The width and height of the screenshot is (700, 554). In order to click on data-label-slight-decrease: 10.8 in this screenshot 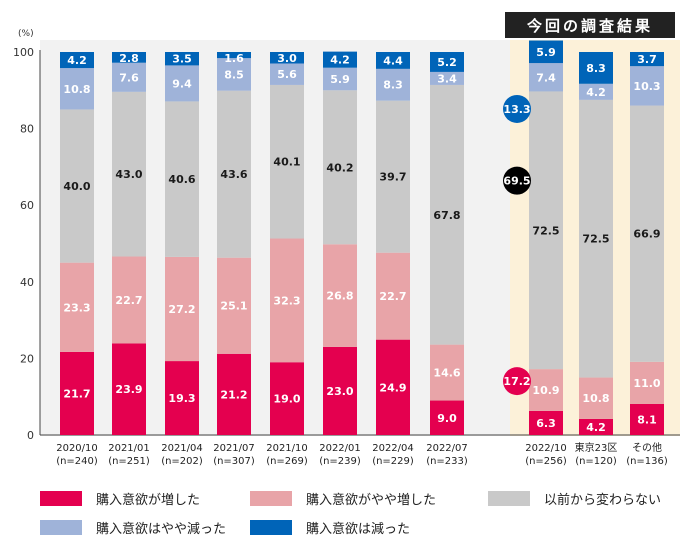, I will do `click(76, 89)`.